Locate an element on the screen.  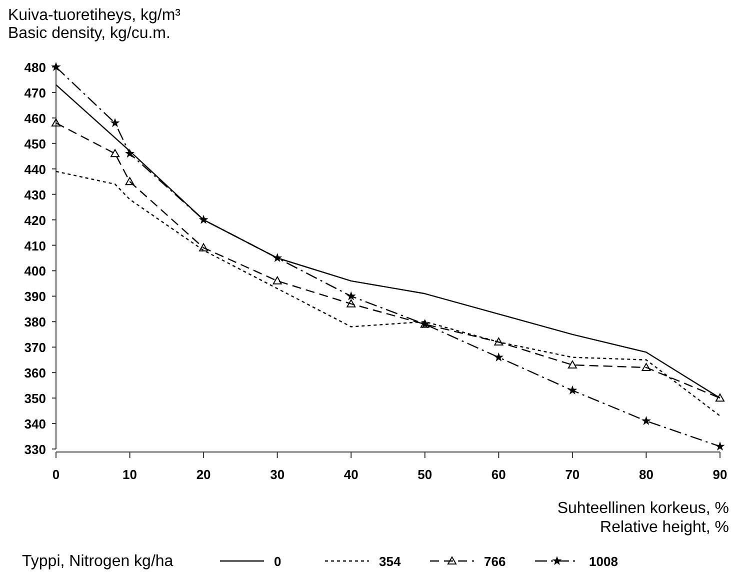
legend-label: 766 is located at coordinates (495, 561).